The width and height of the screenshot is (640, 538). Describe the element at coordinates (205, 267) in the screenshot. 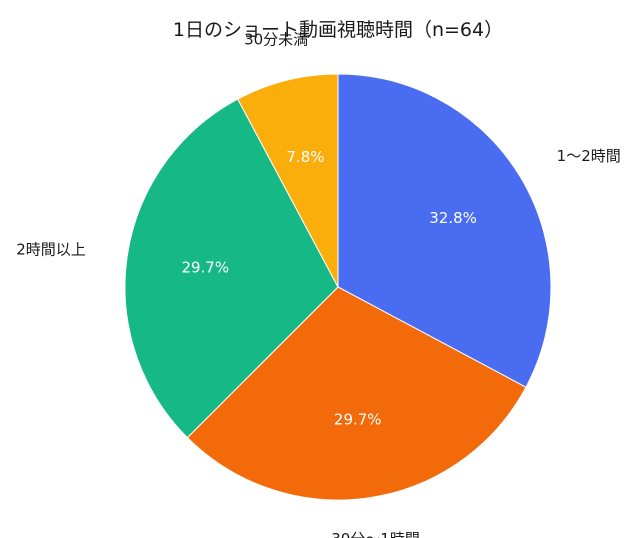

I see `pct-label-2: 29.7%` at that location.